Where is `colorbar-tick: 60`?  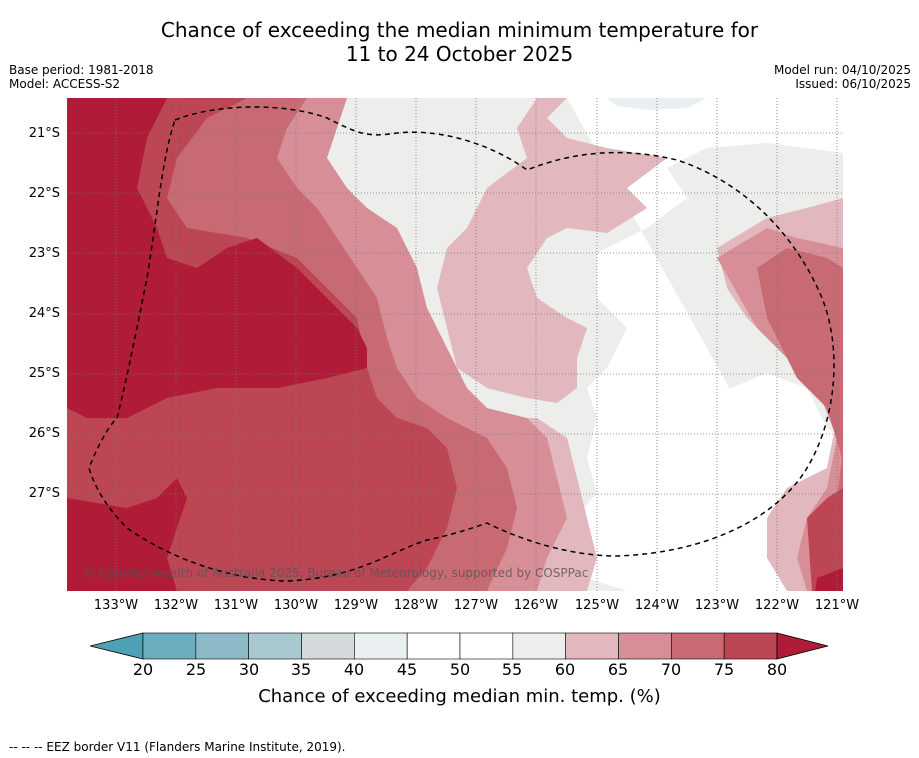 colorbar-tick: 60 is located at coordinates (565, 669).